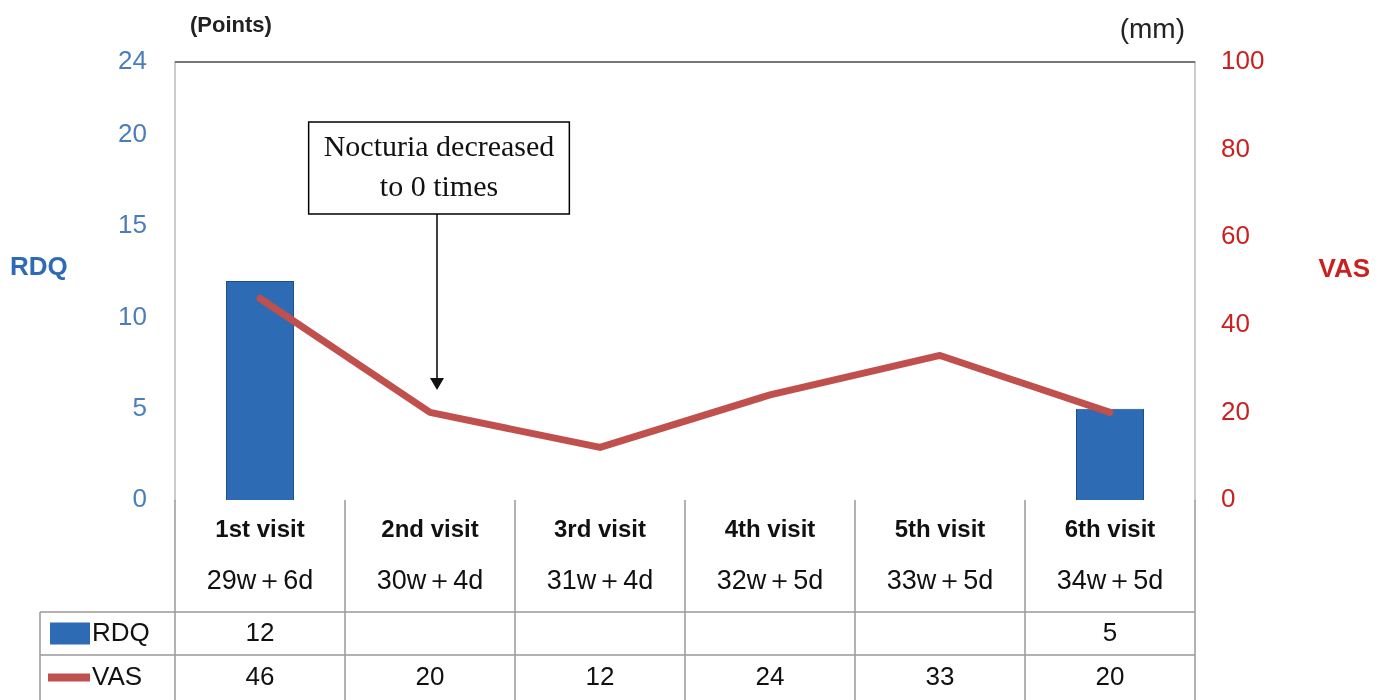  I want to click on x-tick-label: 4th visit 32w＋5d, so click(770, 555).